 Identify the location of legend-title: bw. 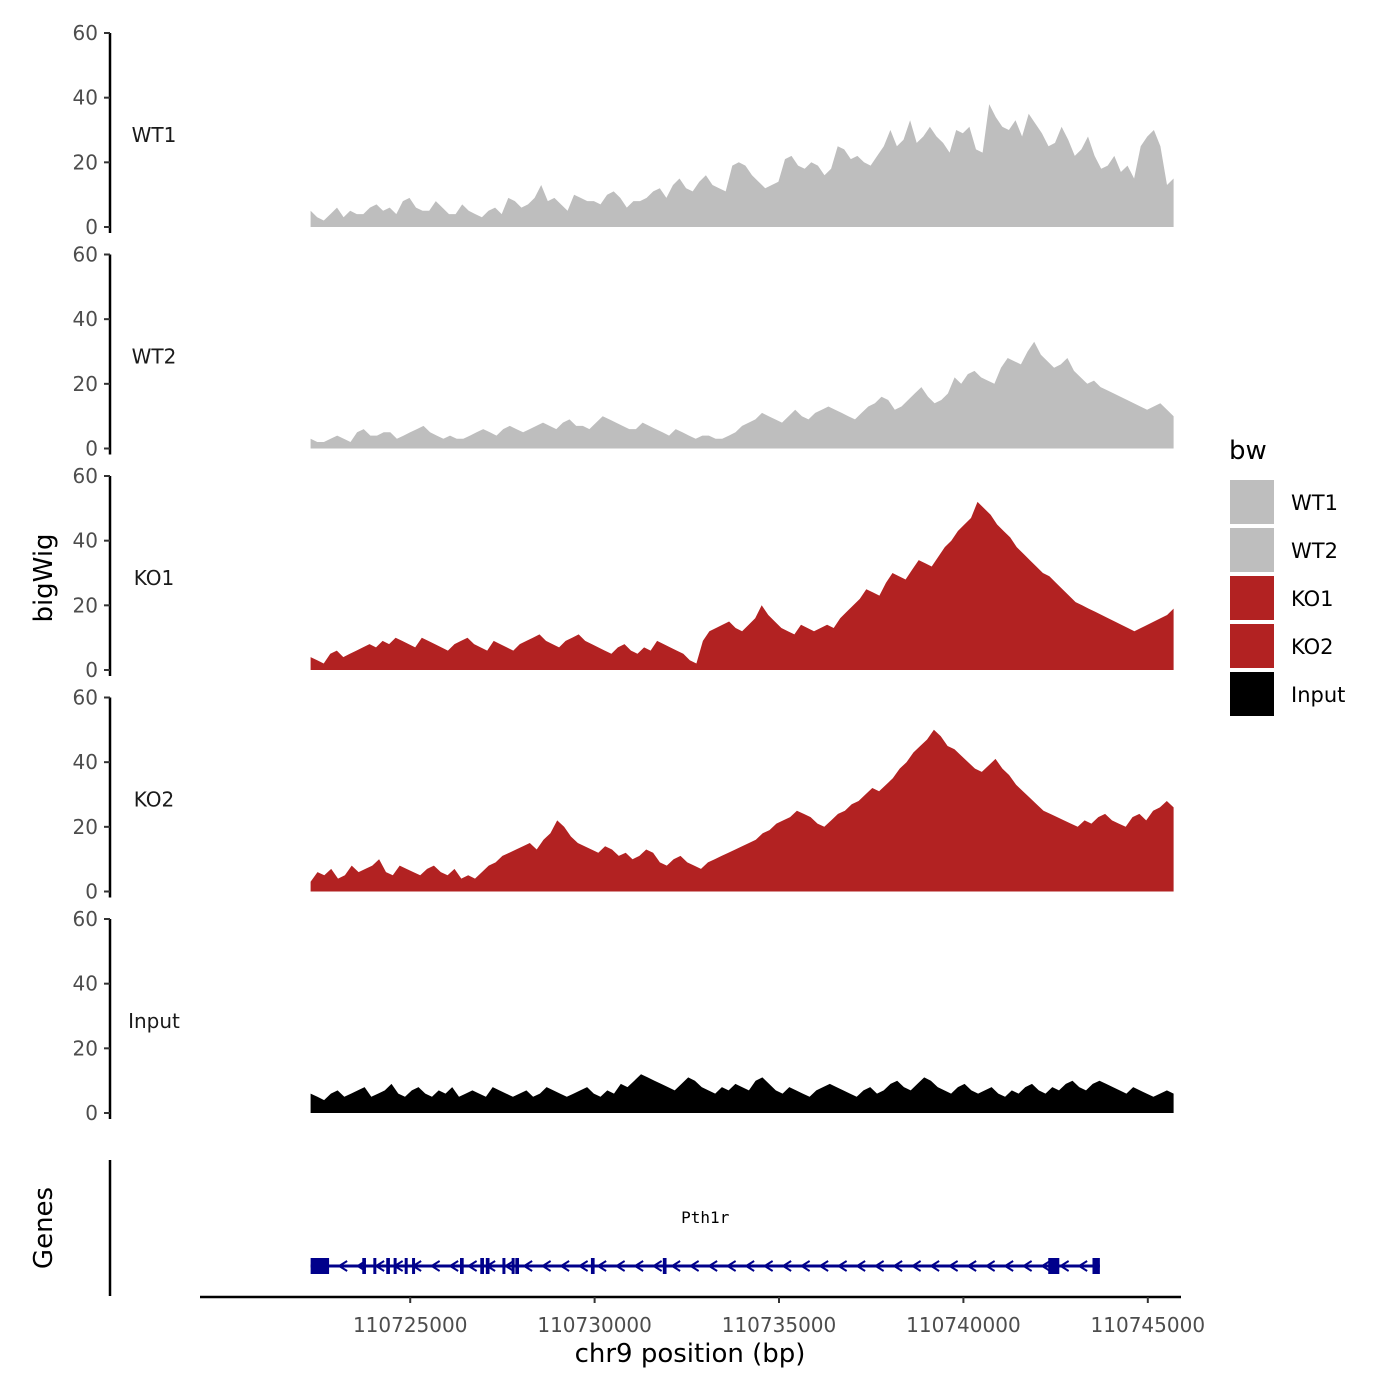
(1248, 451).